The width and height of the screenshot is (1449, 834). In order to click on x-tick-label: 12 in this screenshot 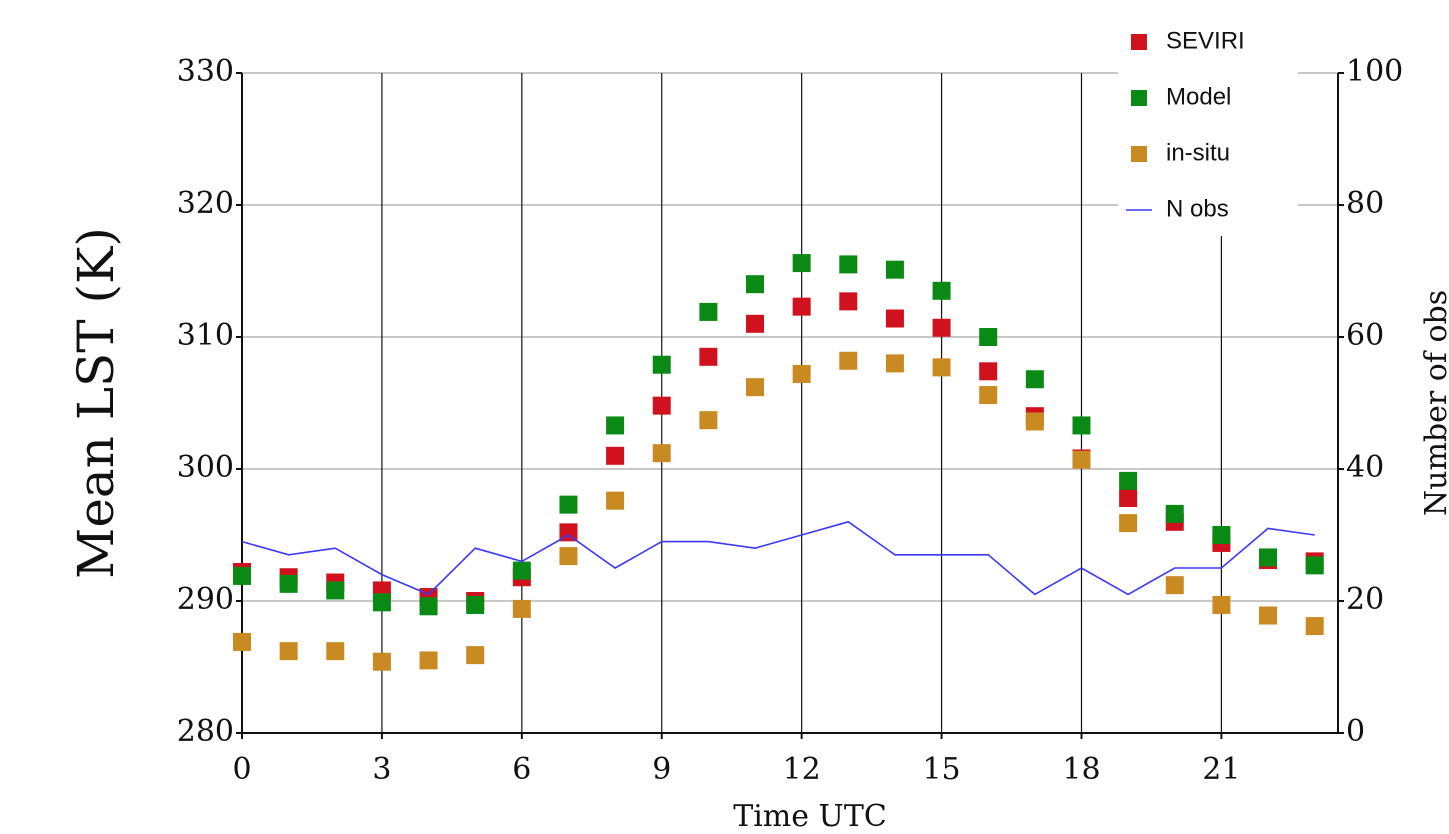, I will do `click(802, 769)`.